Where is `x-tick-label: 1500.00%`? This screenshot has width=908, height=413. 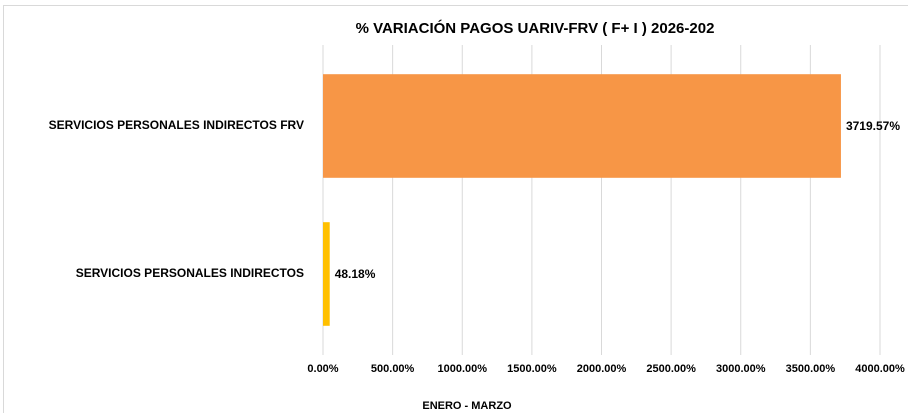 x-tick-label: 1500.00% is located at coordinates (532, 369).